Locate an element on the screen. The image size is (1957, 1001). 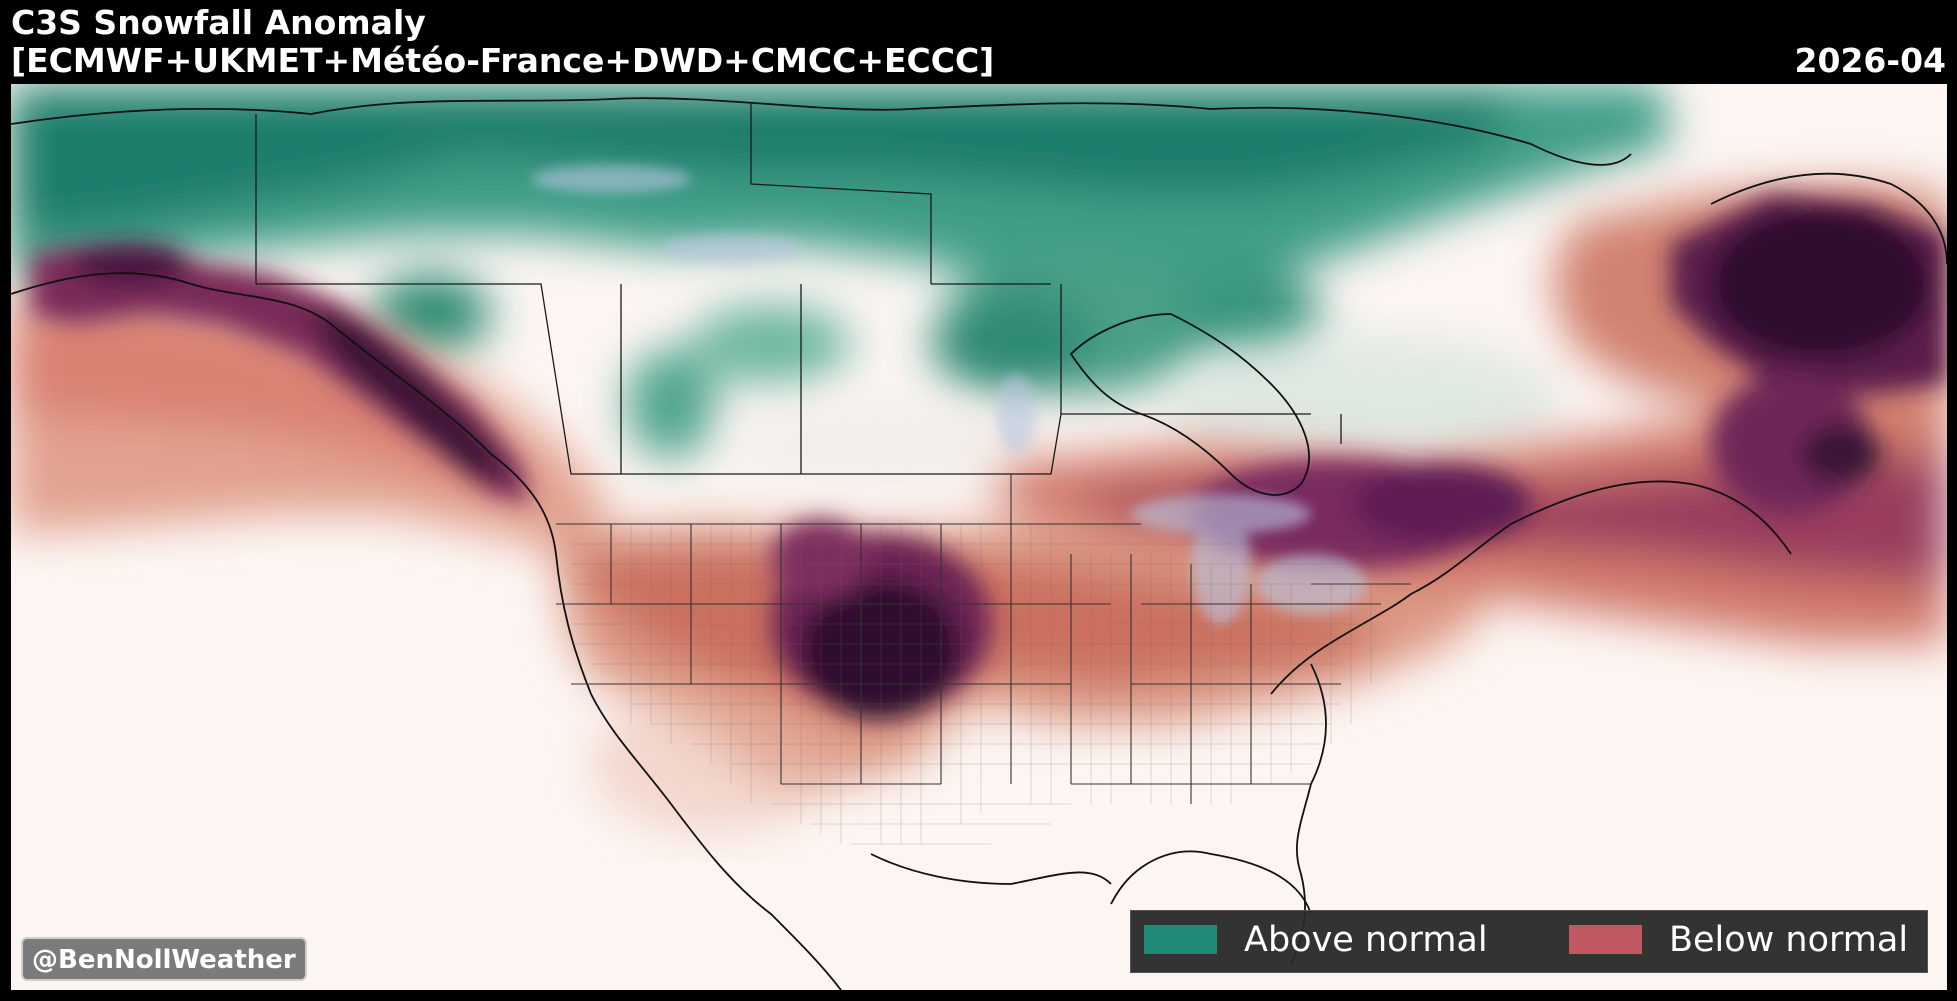
author-credit: @BenNollWeather is located at coordinates (164, 959).